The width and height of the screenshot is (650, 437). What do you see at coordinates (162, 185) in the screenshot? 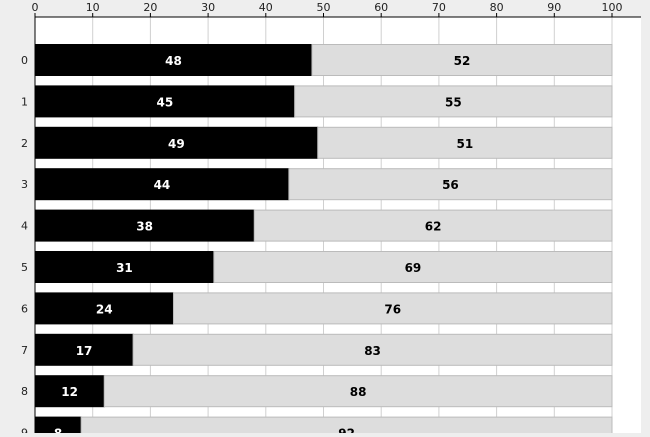
I see `bar-value-label: 44` at bounding box center [162, 185].